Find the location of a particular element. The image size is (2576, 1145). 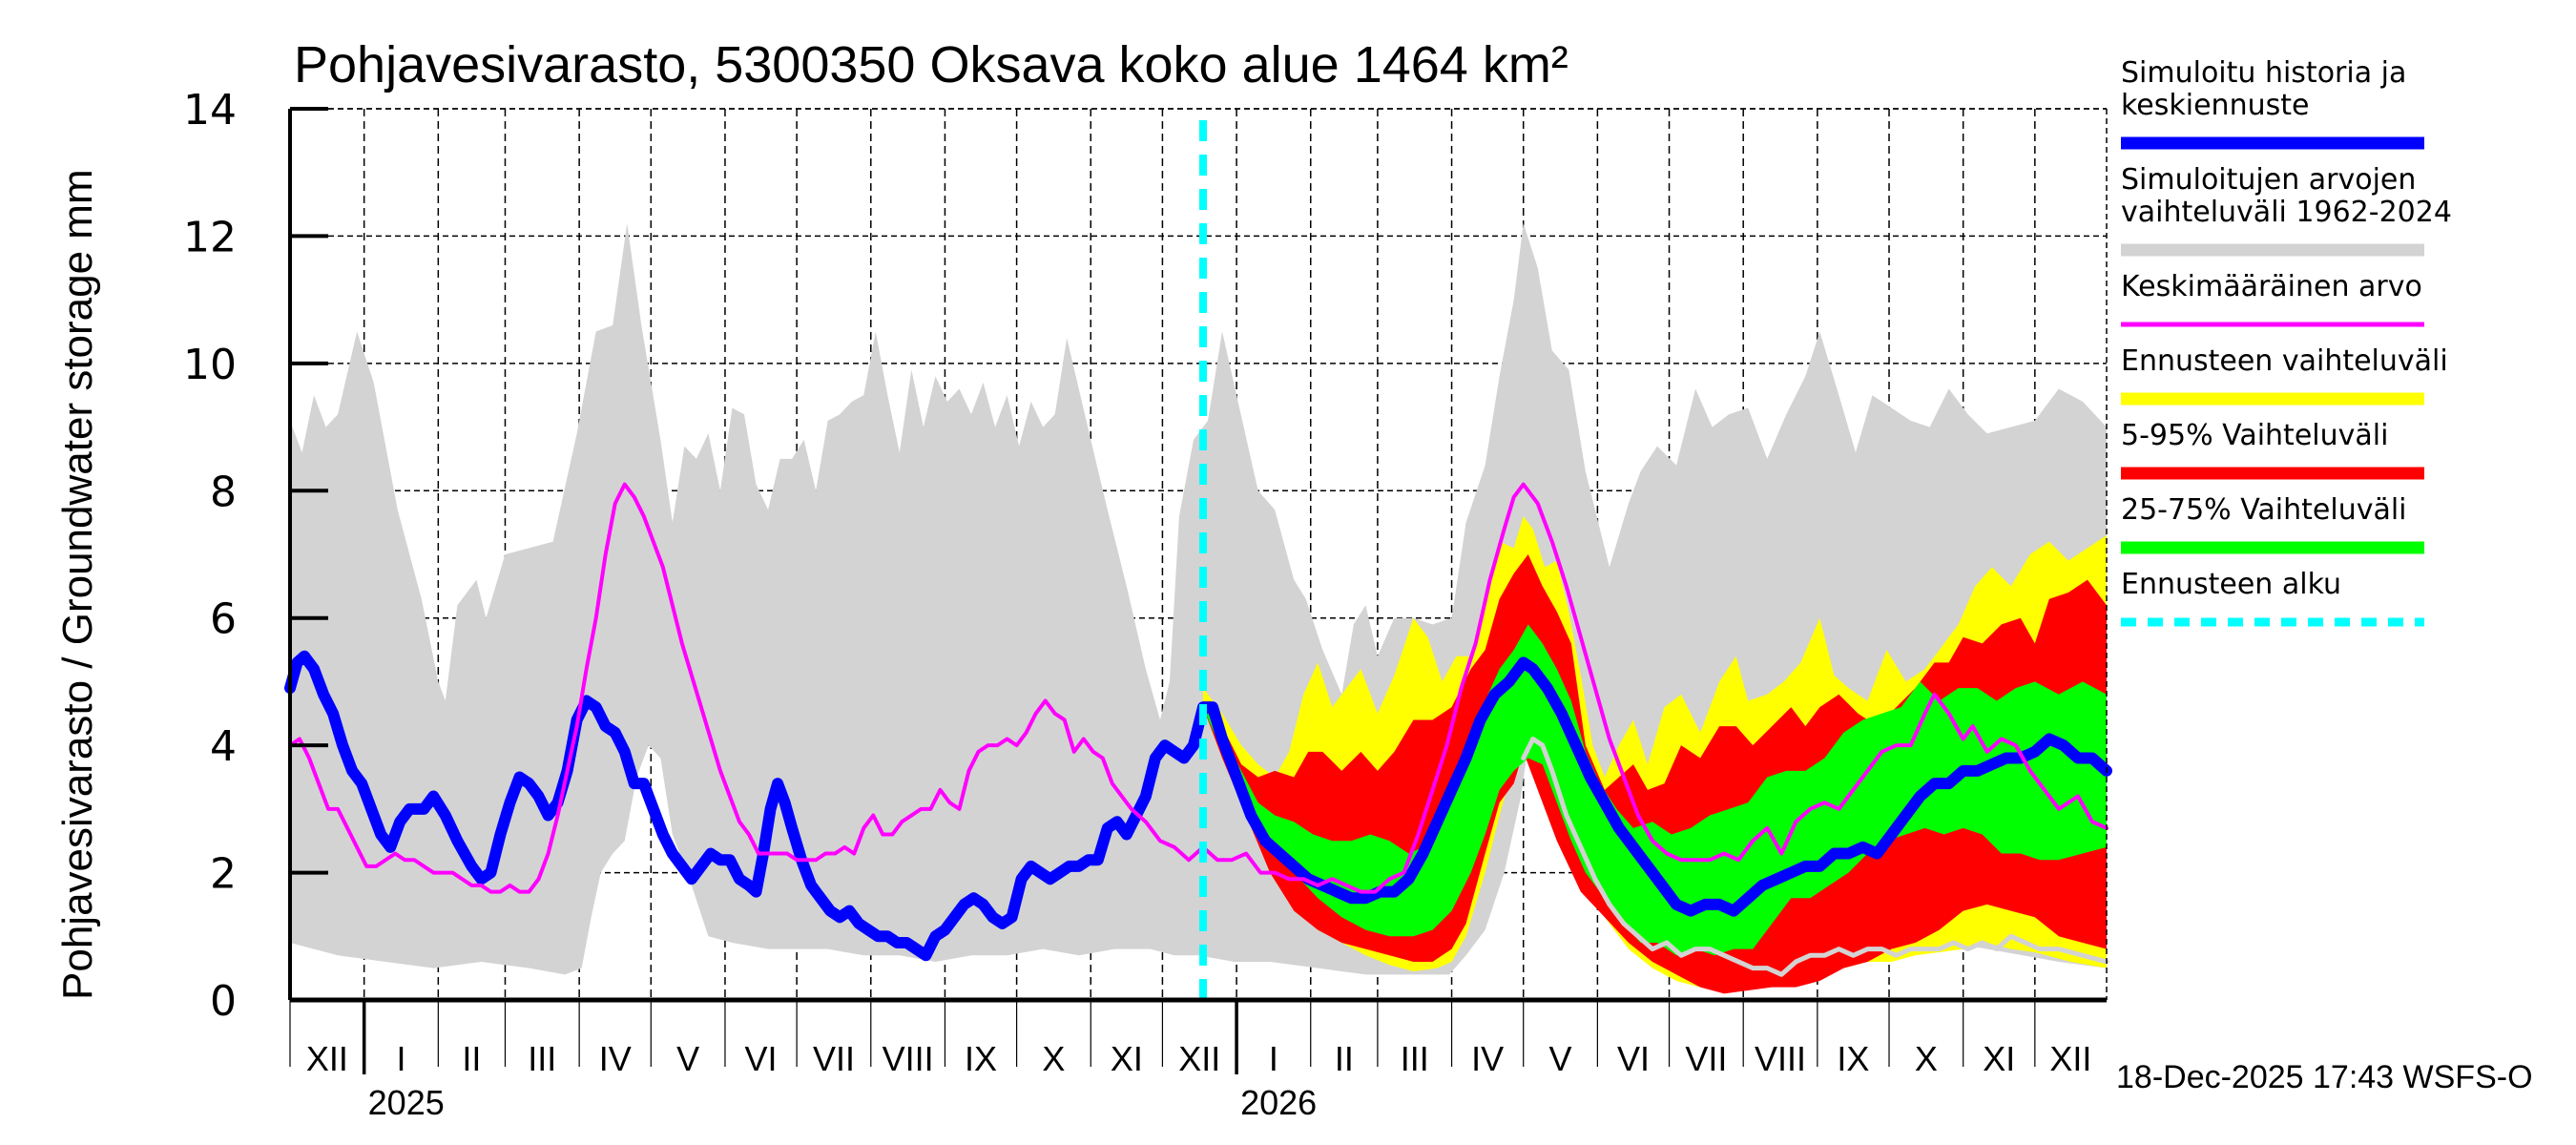

legend-label: Ennusteen vaihteluväli is located at coordinates (2284, 361).